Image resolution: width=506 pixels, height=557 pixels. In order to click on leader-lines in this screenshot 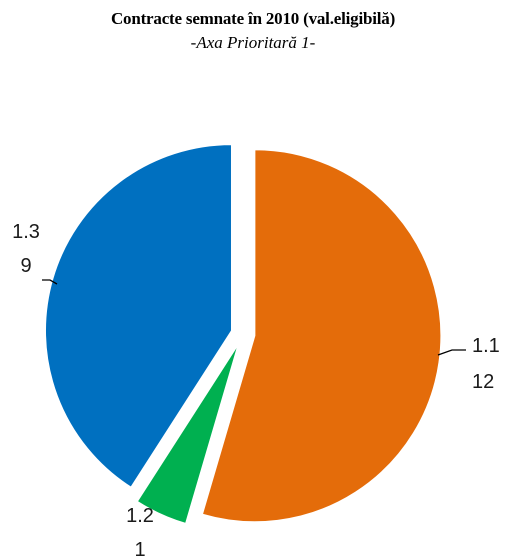, I will do `click(254, 317)`.